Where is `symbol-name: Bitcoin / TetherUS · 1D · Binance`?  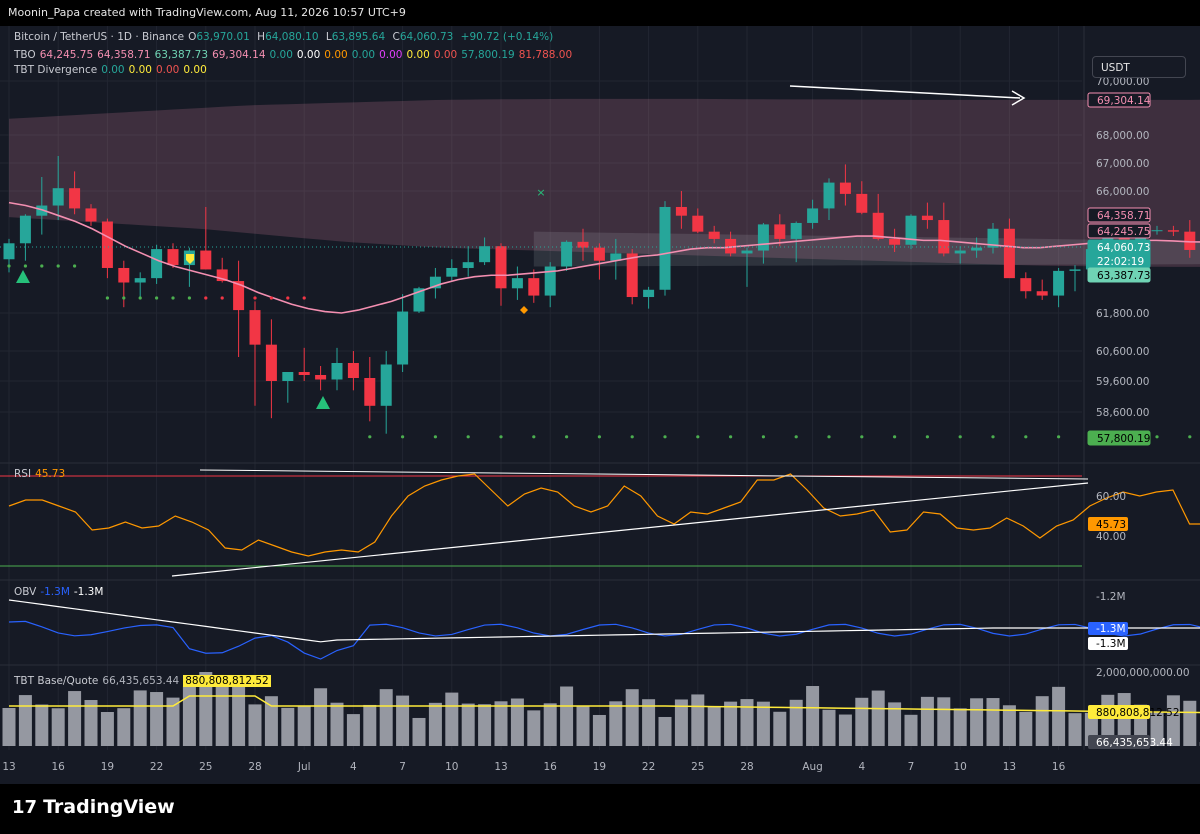 symbol-name: Bitcoin / TetherUS · 1D · Binance is located at coordinates (99, 37).